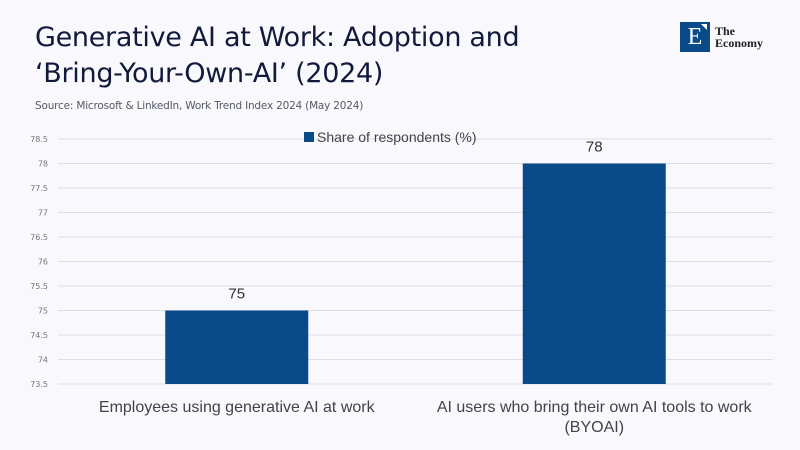 Image resolution: width=800 pixels, height=450 pixels. Describe the element at coordinates (39, 188) in the screenshot. I see `y-tick-label: 77.5` at that location.